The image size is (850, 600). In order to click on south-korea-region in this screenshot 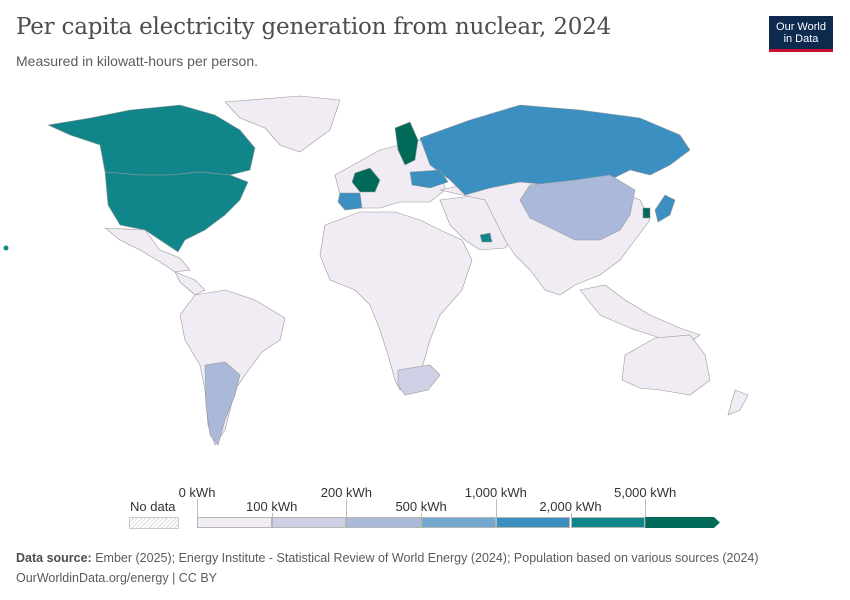, I will do `click(646, 213)`.